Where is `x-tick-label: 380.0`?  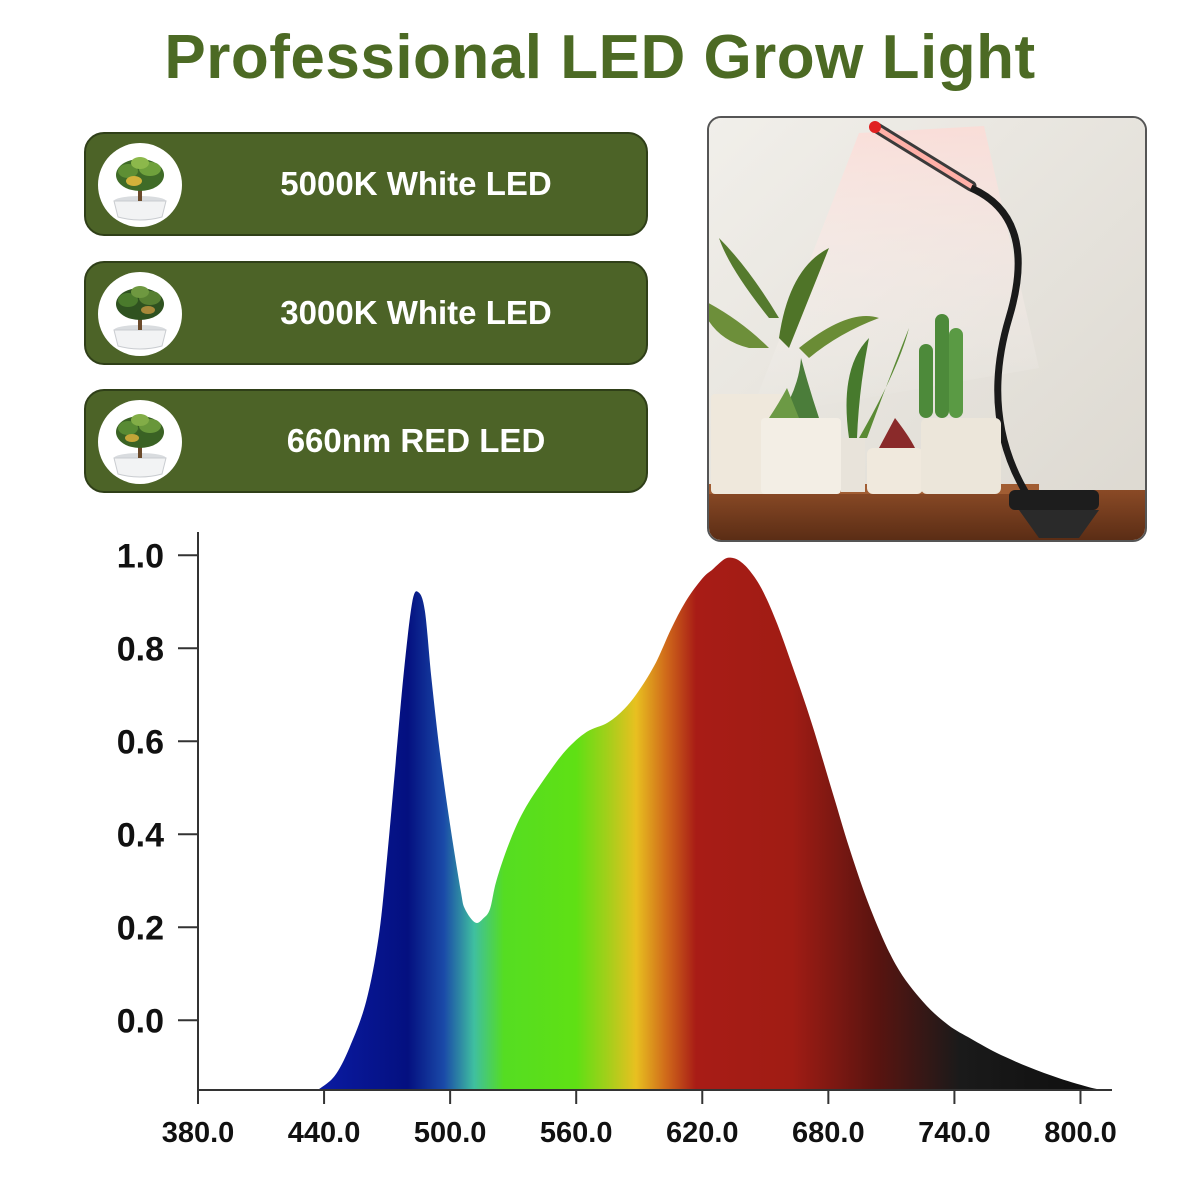
x-tick-label: 380.0 is located at coordinates (198, 1133).